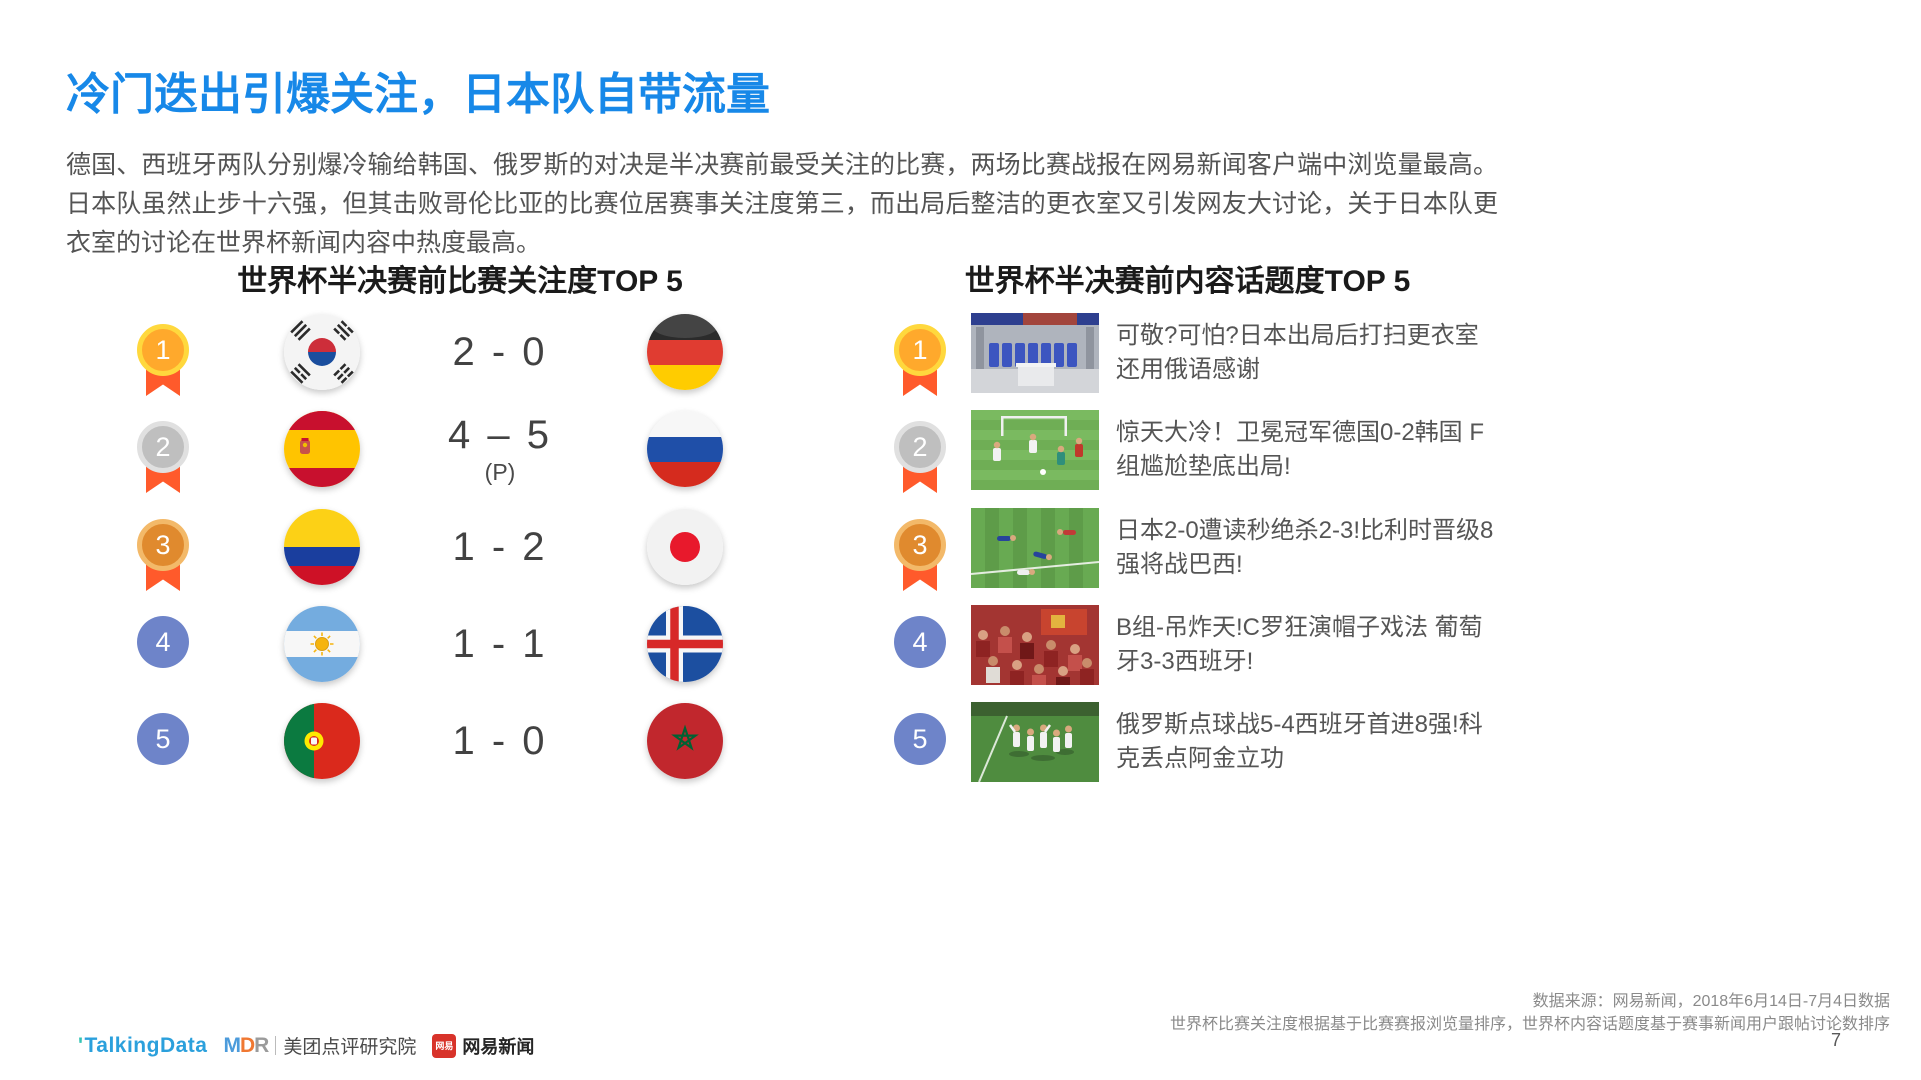 The width and height of the screenshot is (1921, 1080). I want to click on mdr-wordmark: MDR, so click(246, 1045).